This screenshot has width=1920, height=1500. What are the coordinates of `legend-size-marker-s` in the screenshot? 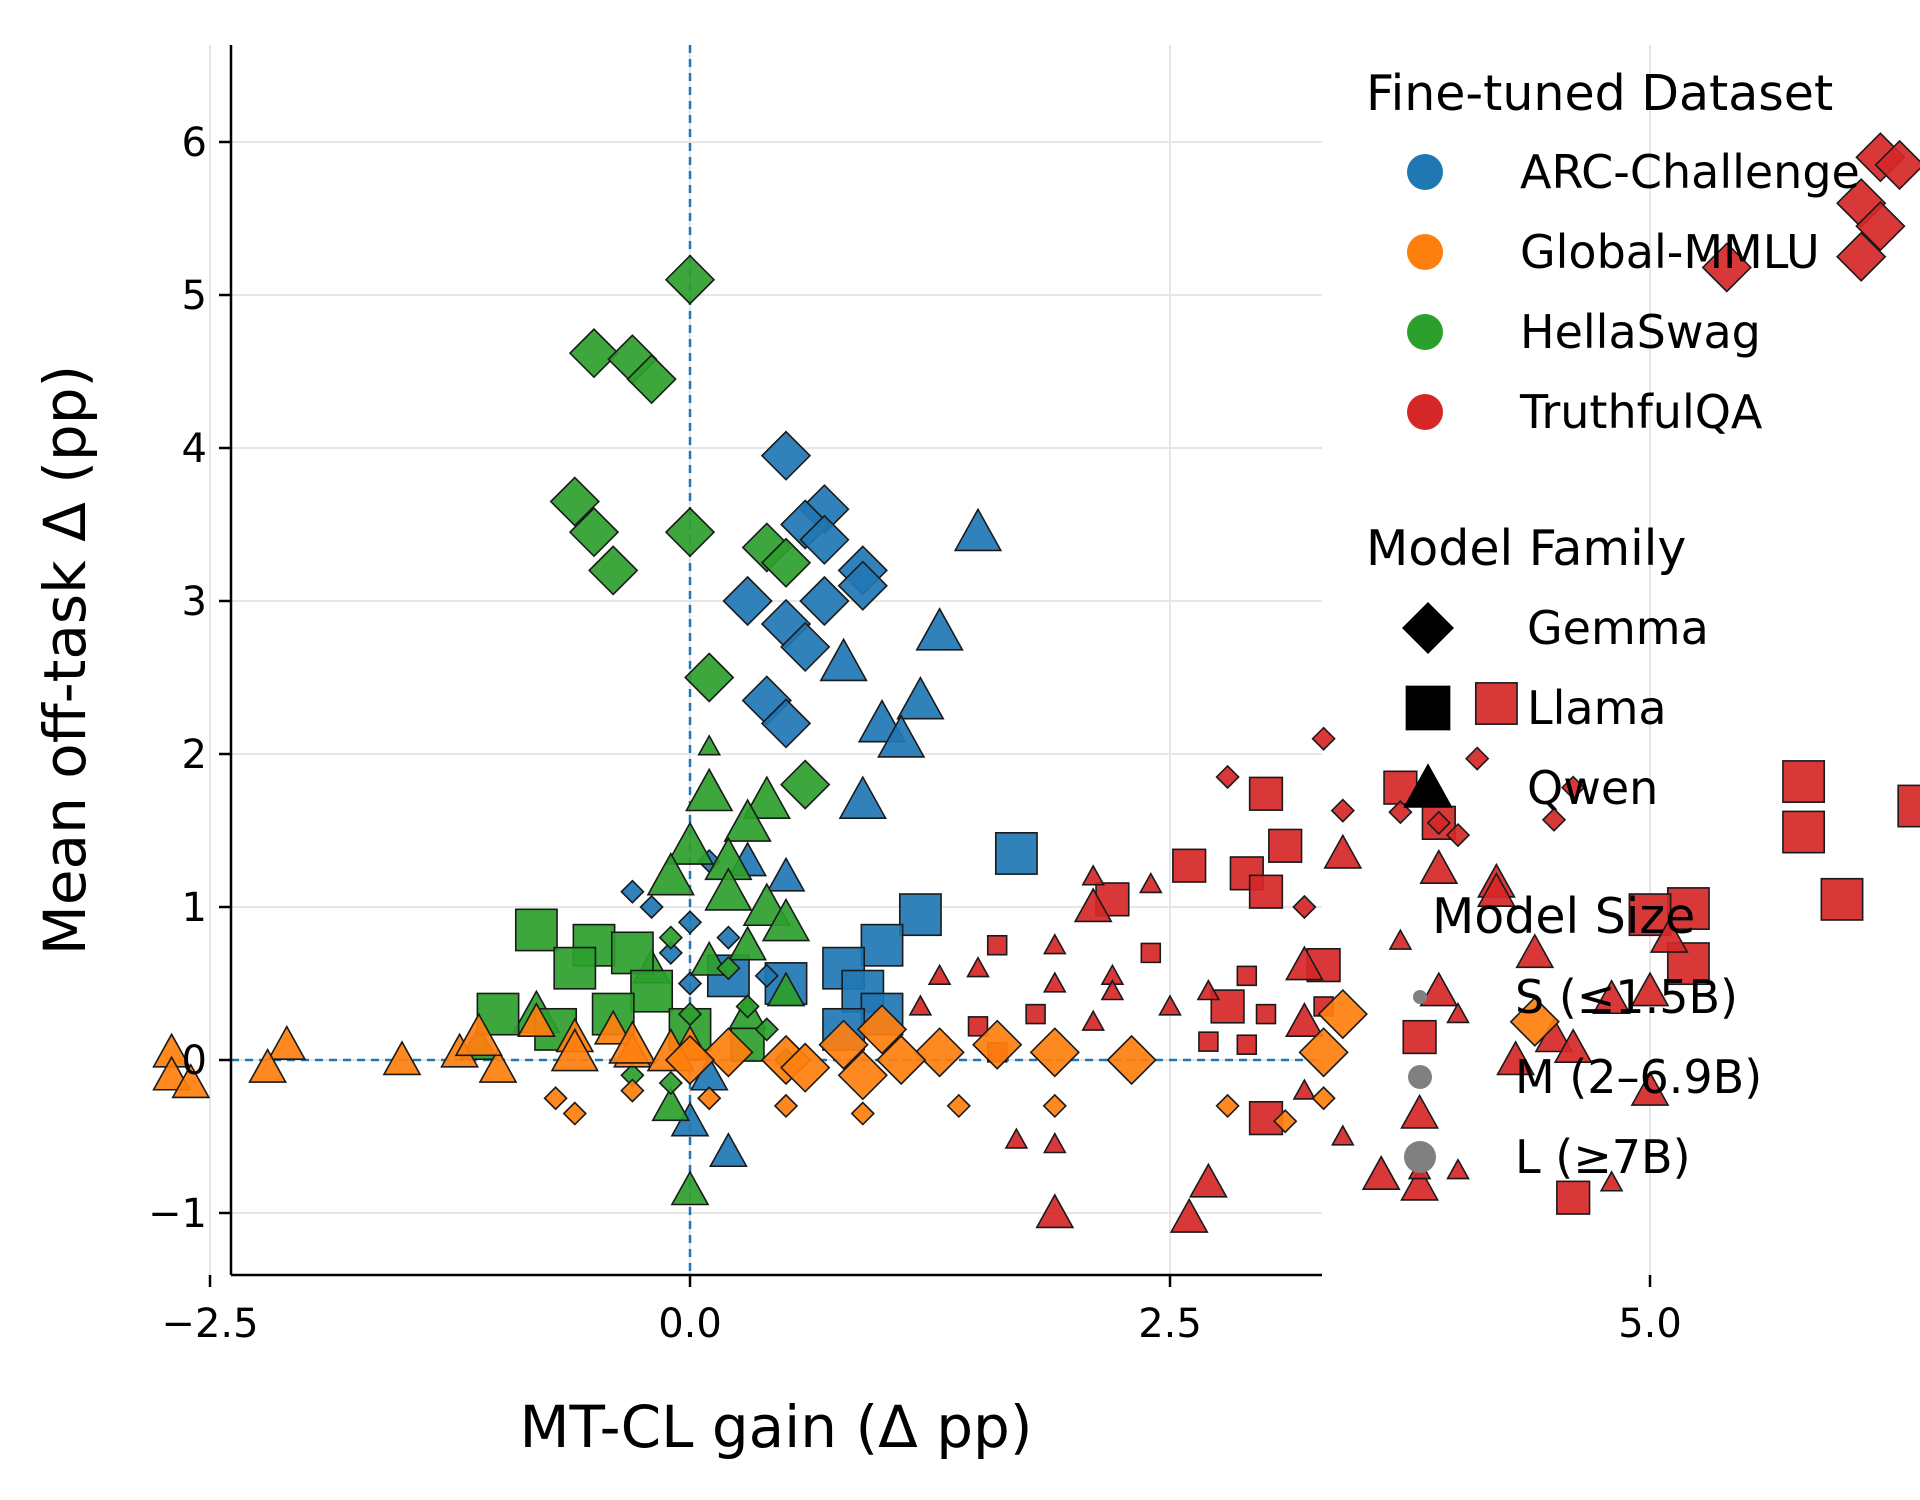 It's located at (1420, 997).